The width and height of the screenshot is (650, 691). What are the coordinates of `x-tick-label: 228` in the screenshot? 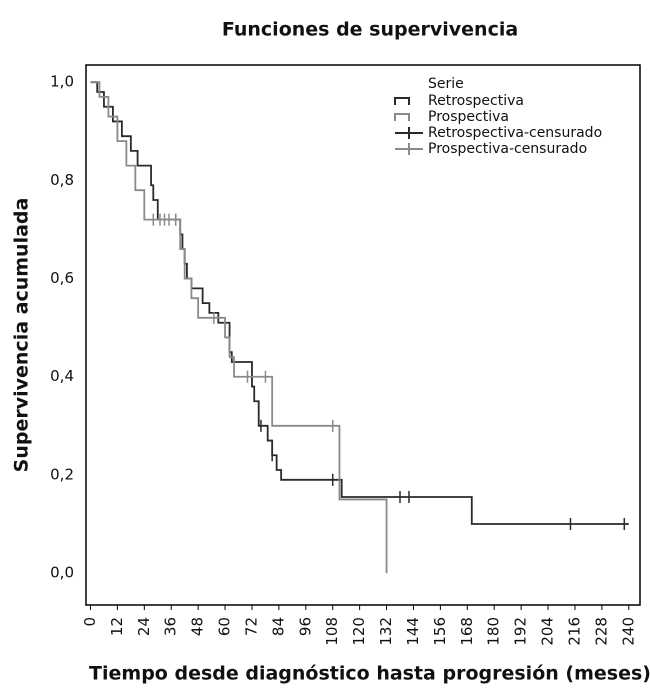 It's located at (601, 631).